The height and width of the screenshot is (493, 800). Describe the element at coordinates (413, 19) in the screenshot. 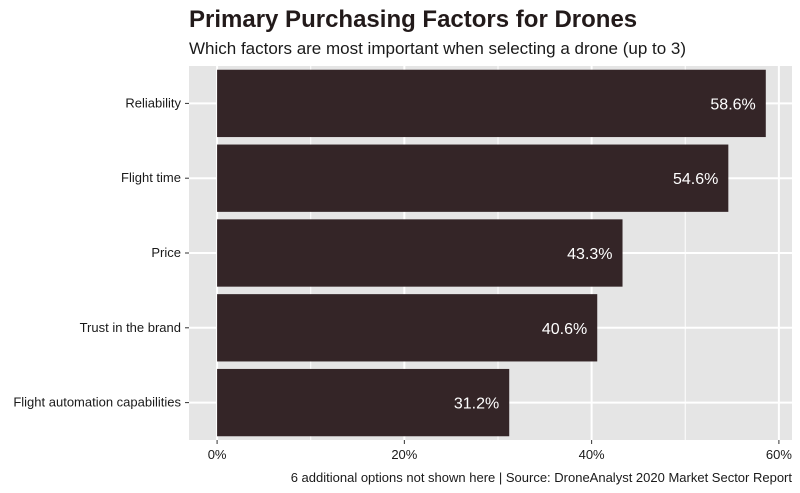

I see `chart-title: Primary Purchasing Factors for Drones` at that location.